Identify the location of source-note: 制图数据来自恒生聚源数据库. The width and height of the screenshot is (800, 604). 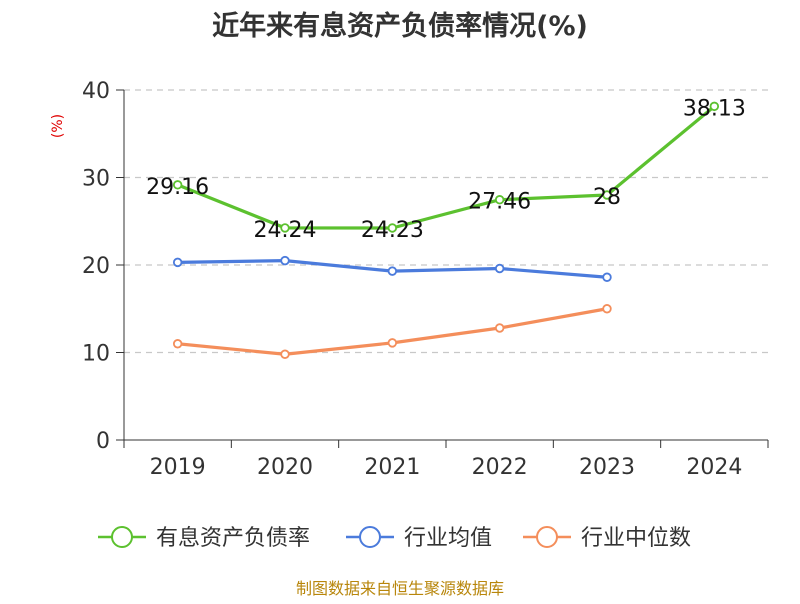
(400, 588).